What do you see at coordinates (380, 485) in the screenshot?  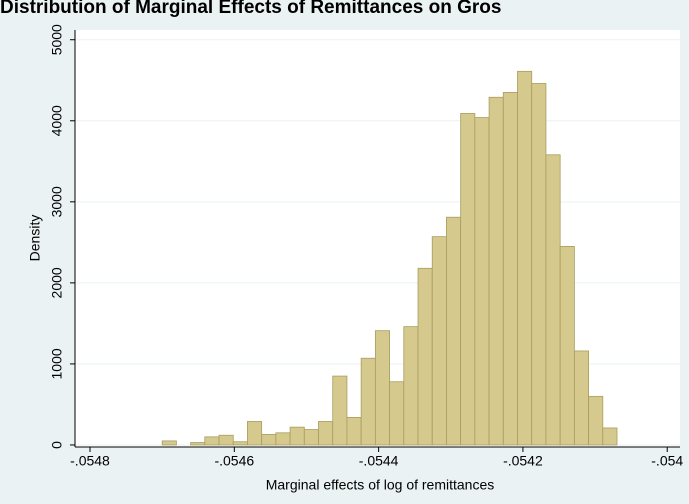 I see `x-axis-title: Marginal effects of log of remittances` at bounding box center [380, 485].